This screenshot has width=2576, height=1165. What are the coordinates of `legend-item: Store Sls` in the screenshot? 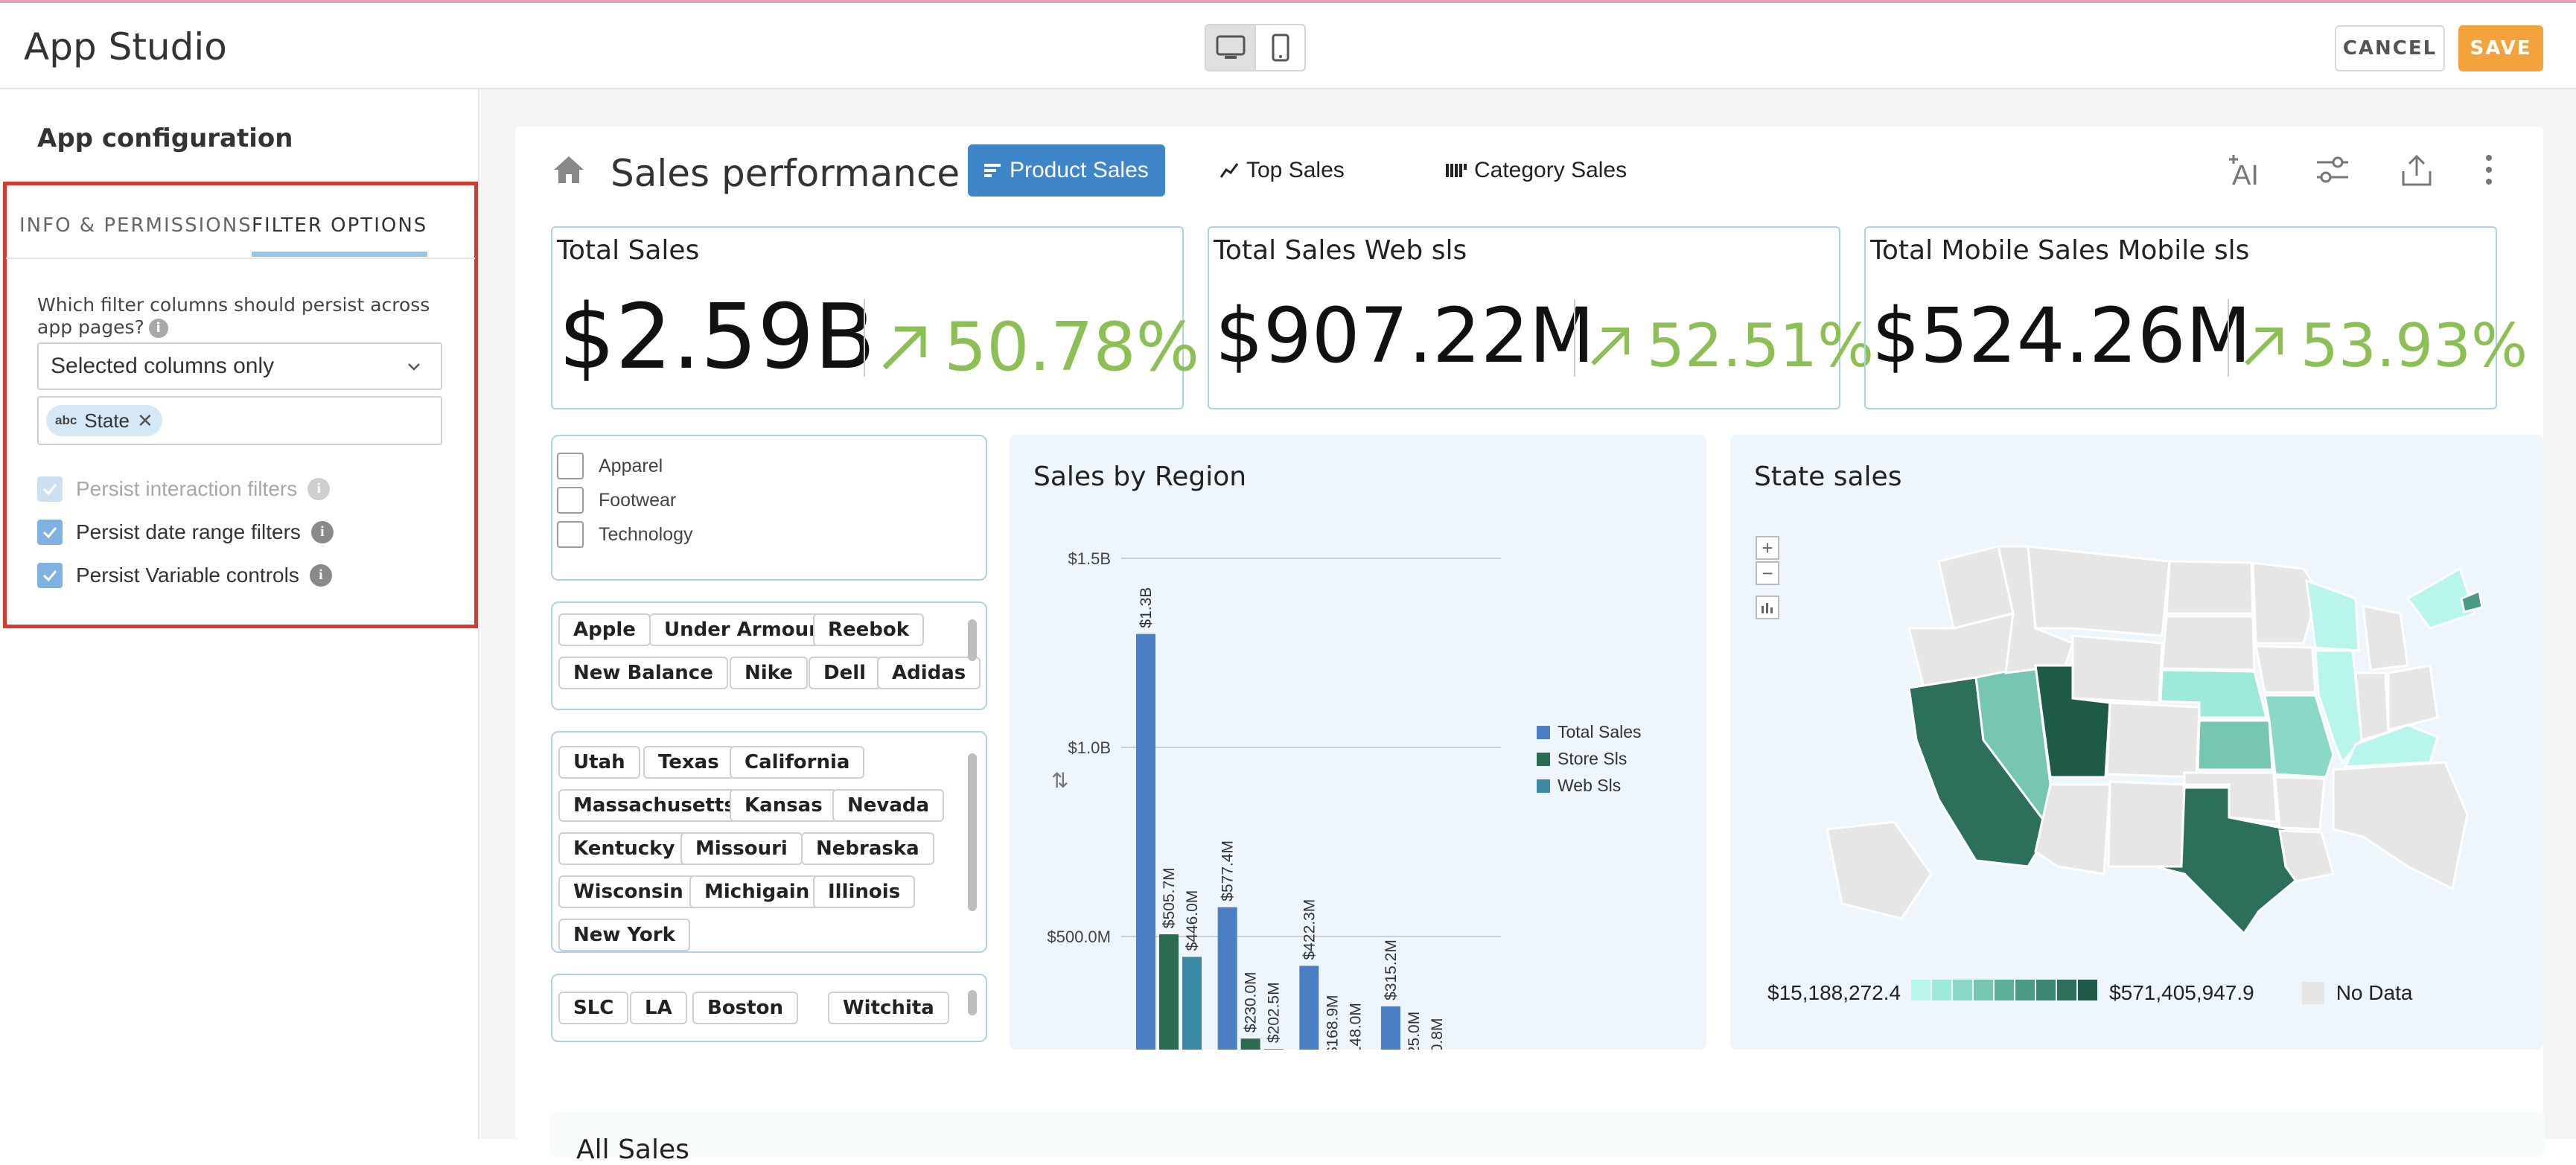 It's located at (1582, 759).